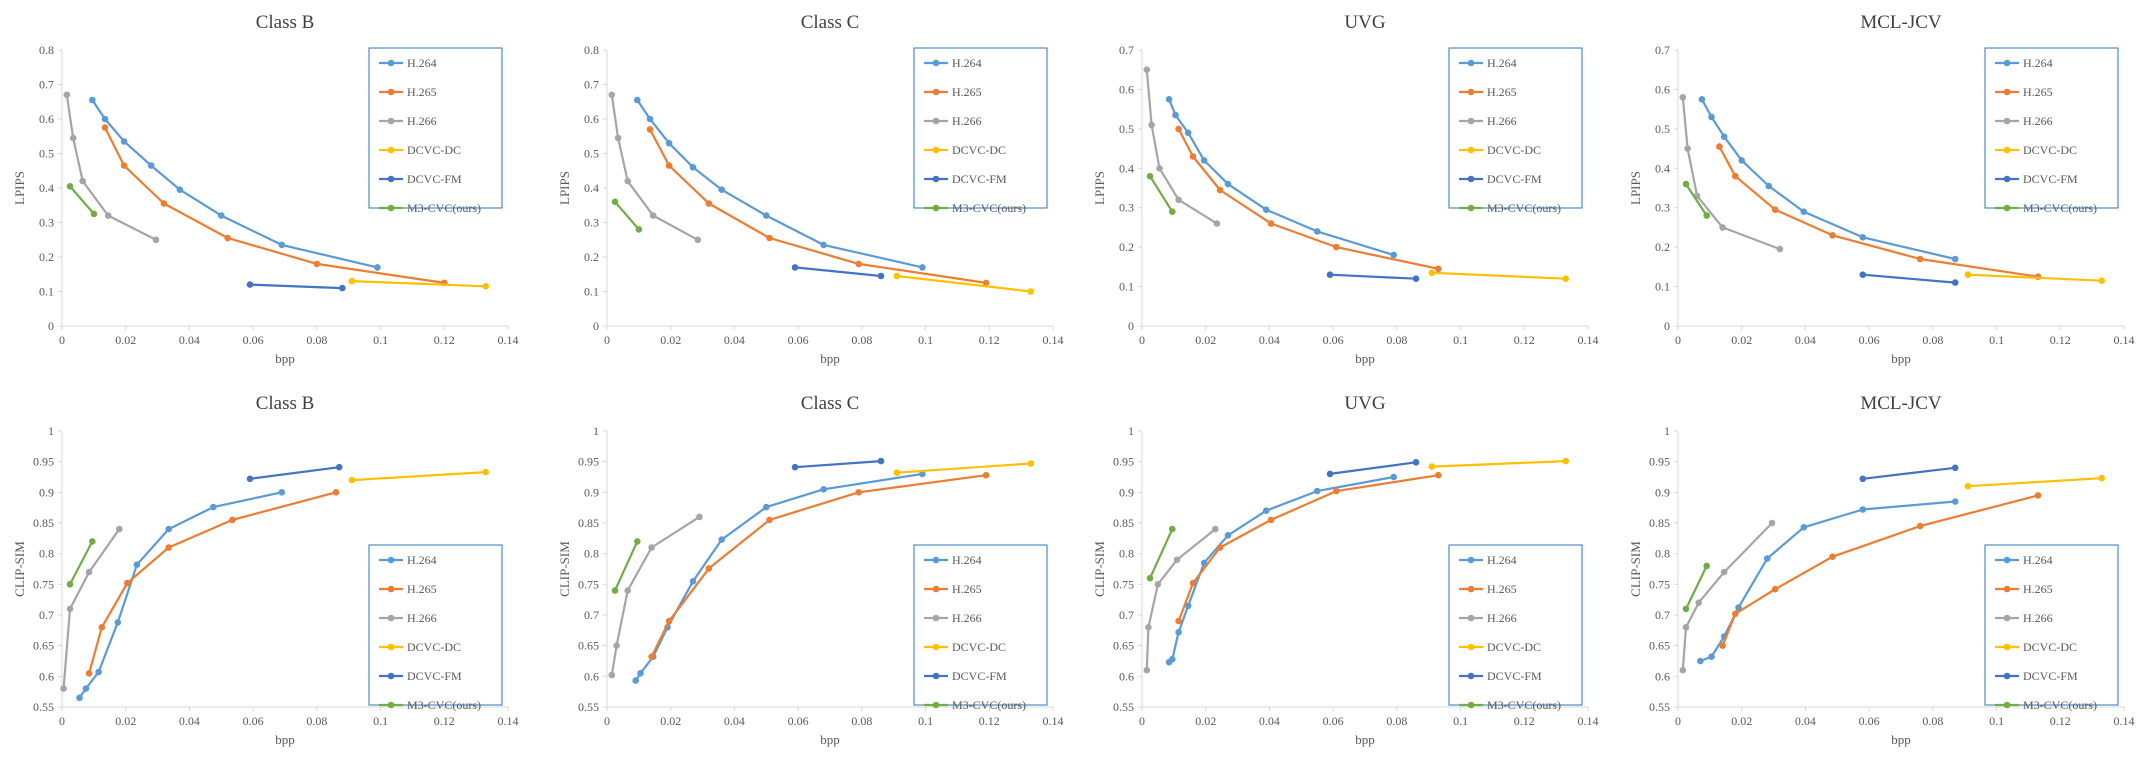 The width and height of the screenshot is (2146, 764). What do you see at coordinates (588, 523) in the screenshot?
I see `y-tick-label: 0.85` at bounding box center [588, 523].